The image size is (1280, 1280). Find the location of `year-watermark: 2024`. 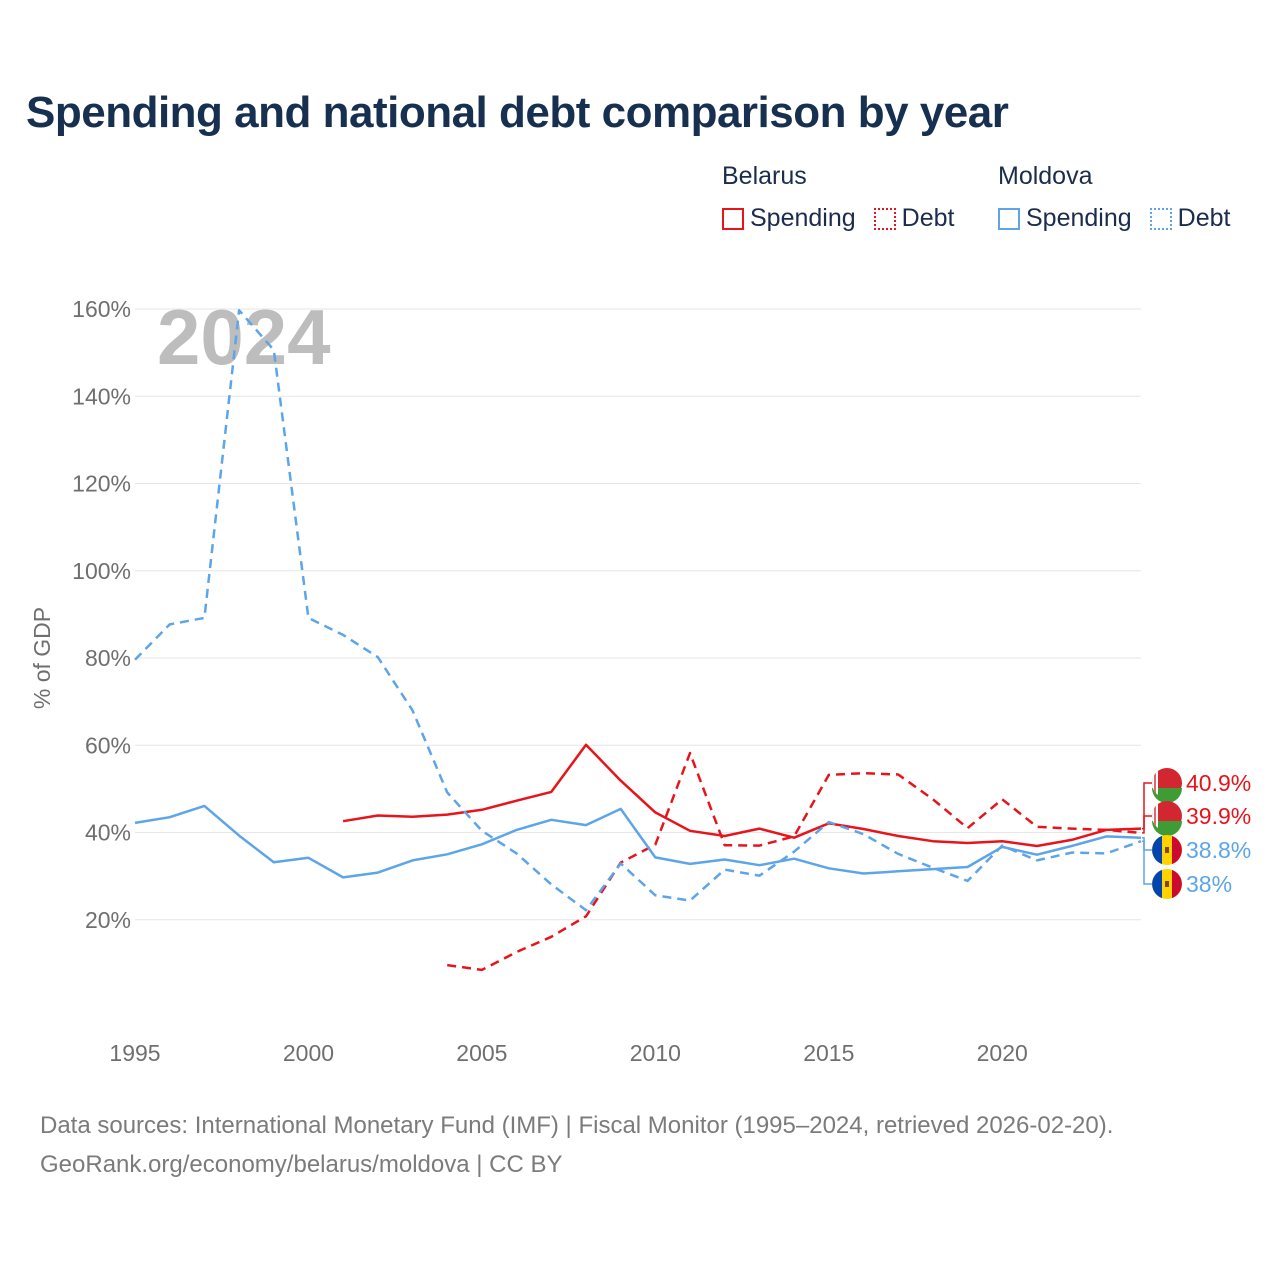

year-watermark: 2024 is located at coordinates (244, 337).